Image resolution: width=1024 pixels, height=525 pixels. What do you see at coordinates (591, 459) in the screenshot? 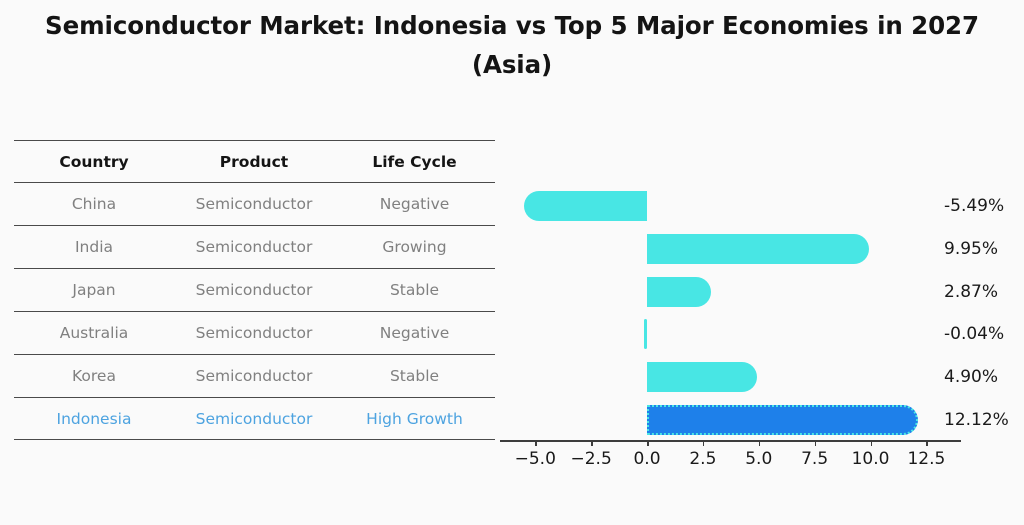
I see `x-axis-tick-label: −2.5` at bounding box center [591, 459].